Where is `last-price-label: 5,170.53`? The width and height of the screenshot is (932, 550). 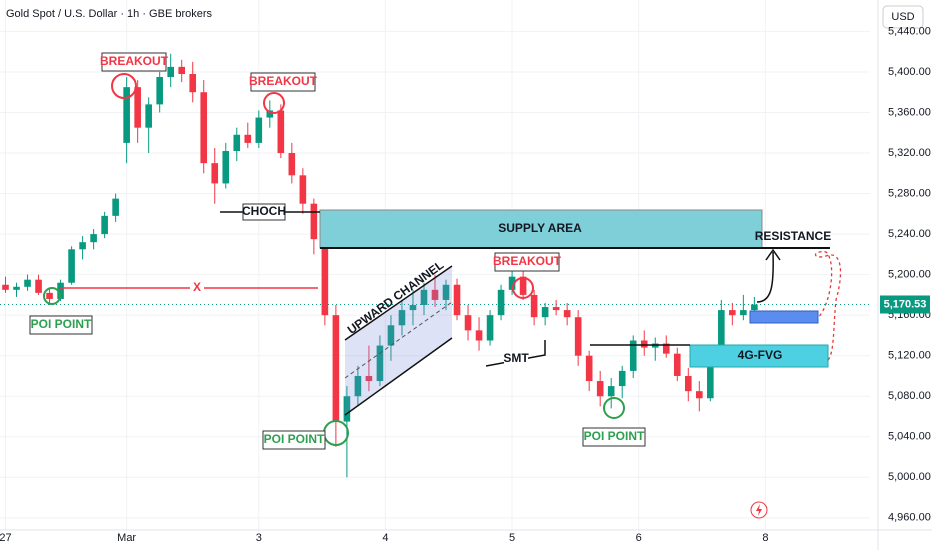
last-price-label: 5,170.53 is located at coordinates (905, 304).